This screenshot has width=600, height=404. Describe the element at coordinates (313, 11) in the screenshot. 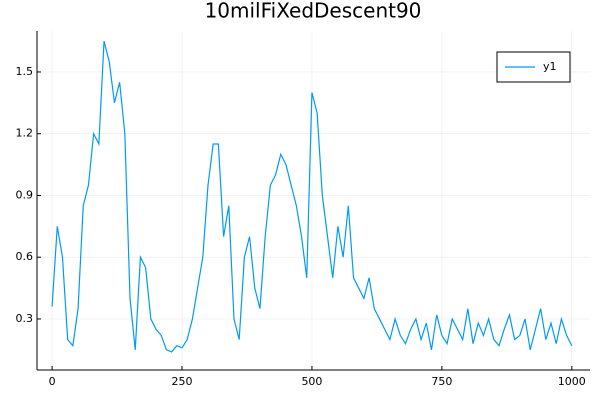

I see `chart-title: 10milFiXedDescent90` at that location.